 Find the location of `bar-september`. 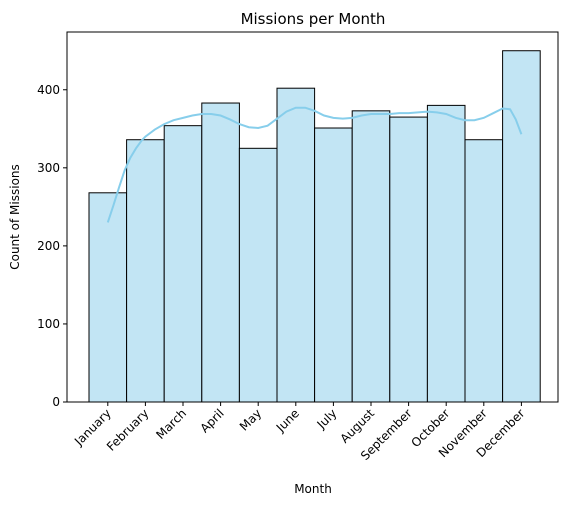

bar-september is located at coordinates (408, 259).